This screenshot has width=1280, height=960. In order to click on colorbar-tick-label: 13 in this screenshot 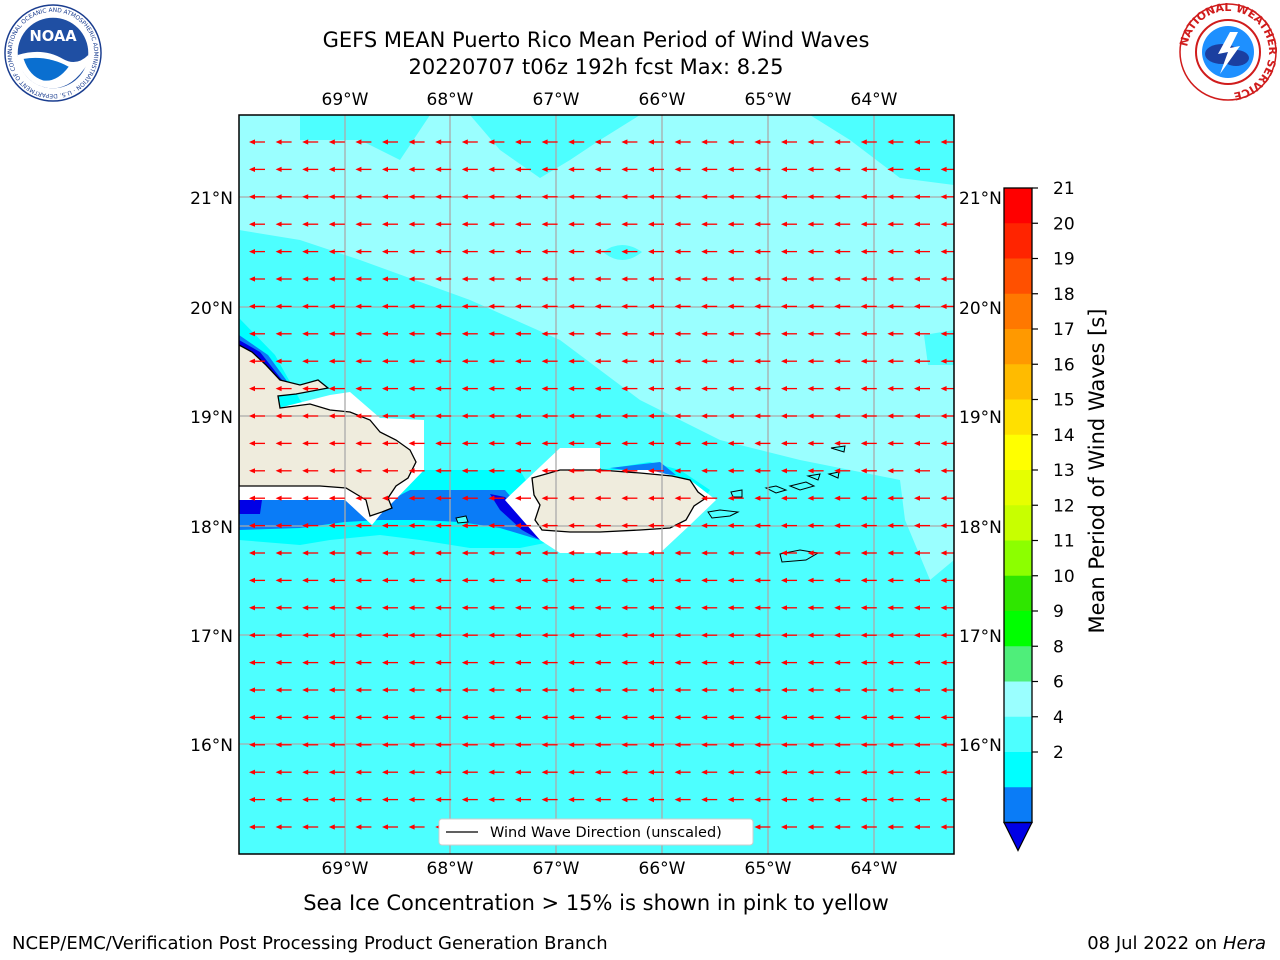, I will do `click(1064, 471)`.